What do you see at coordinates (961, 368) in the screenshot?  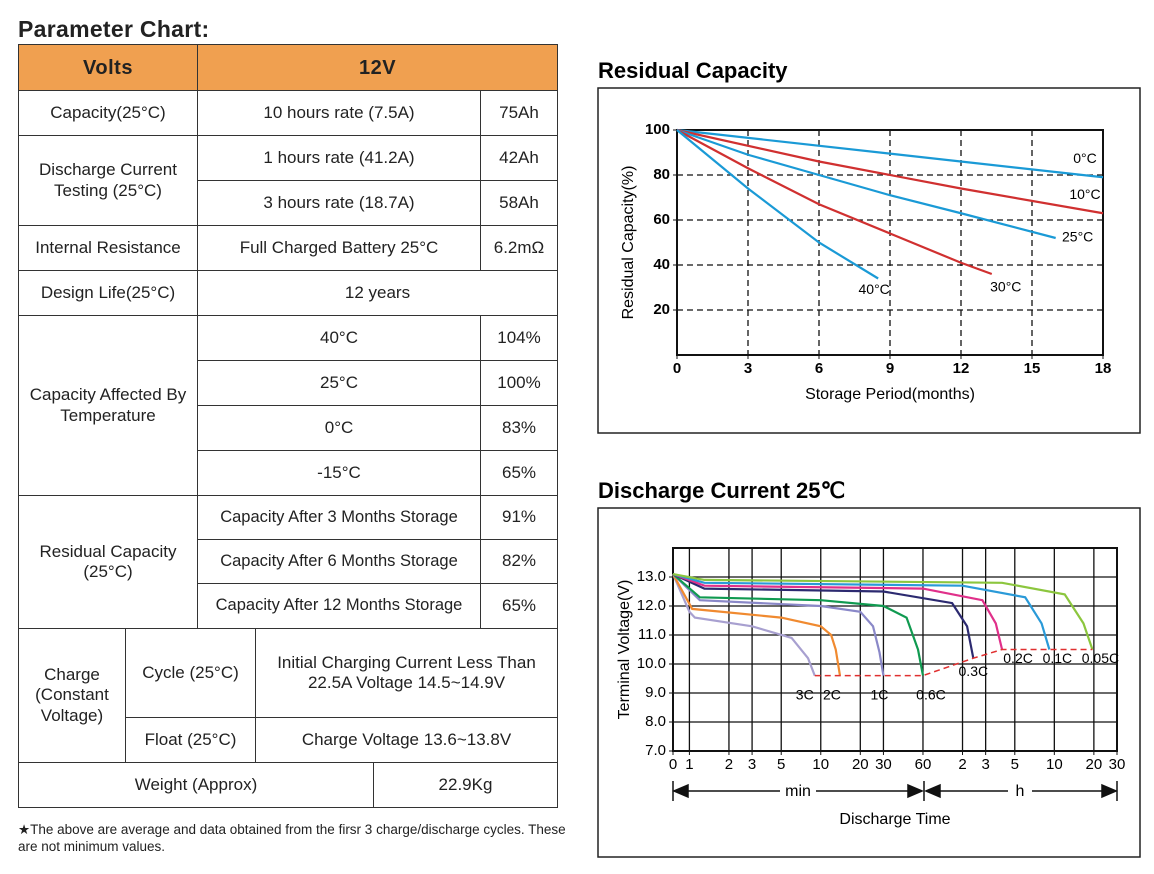 I see `x-tick-label: 12` at bounding box center [961, 368].